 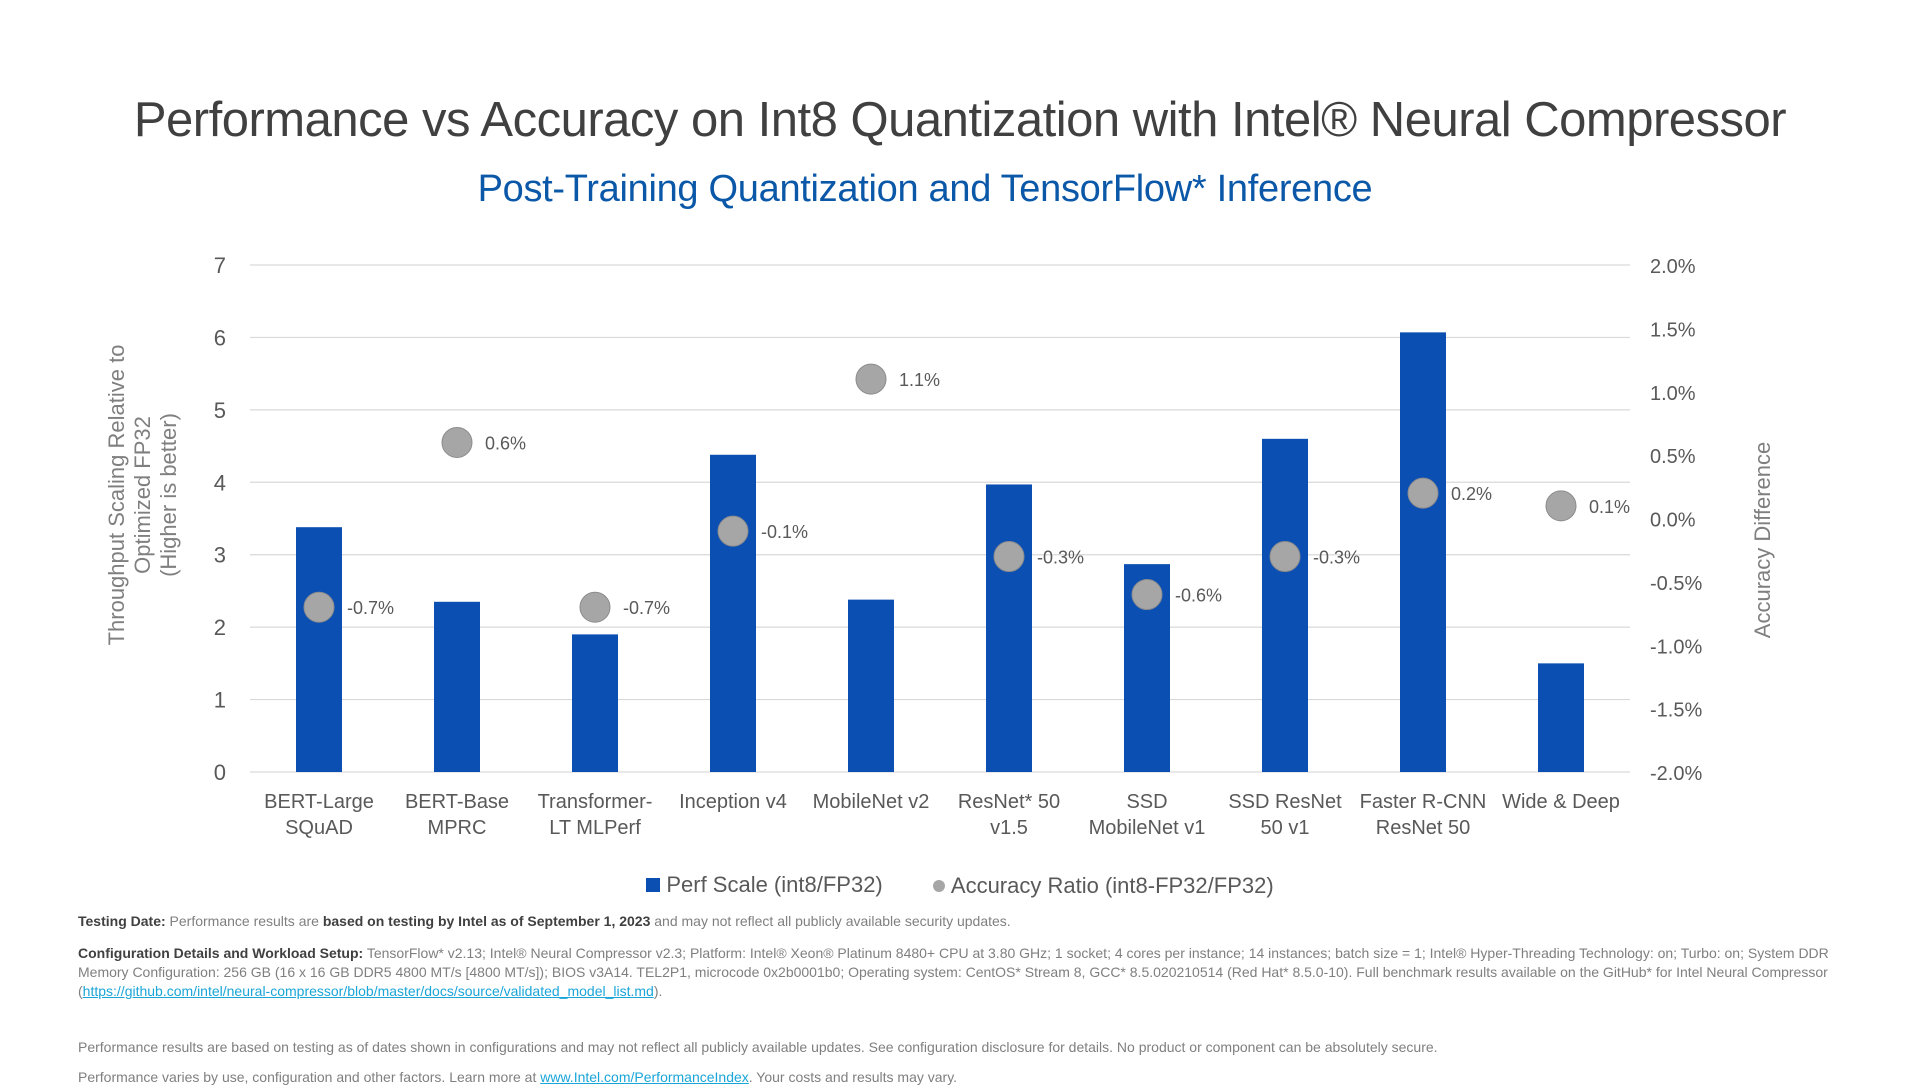 I want to click on x-tick-label: 50 v1, so click(x=1285, y=828).